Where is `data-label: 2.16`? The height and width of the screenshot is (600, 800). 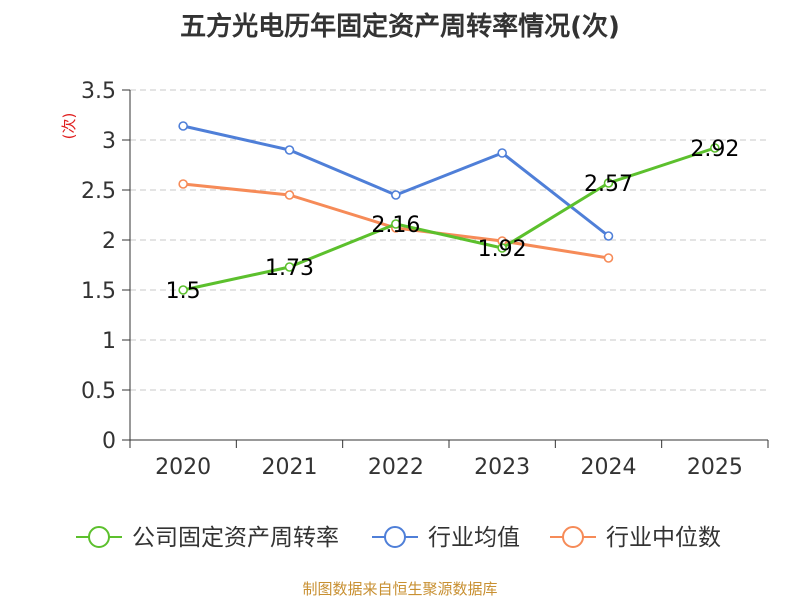
data-label: 2.16 is located at coordinates (395, 225).